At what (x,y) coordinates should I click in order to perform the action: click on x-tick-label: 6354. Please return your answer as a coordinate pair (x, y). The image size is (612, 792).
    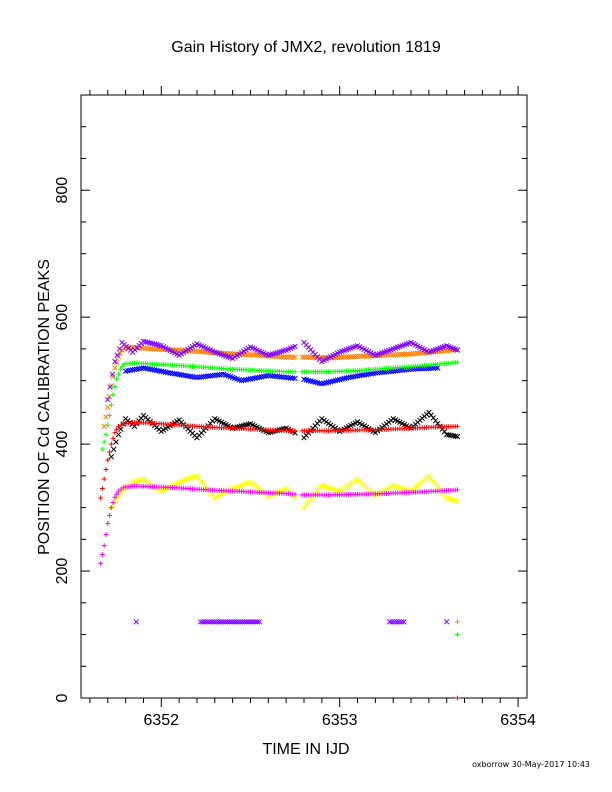
    Looking at the image, I should click on (518, 720).